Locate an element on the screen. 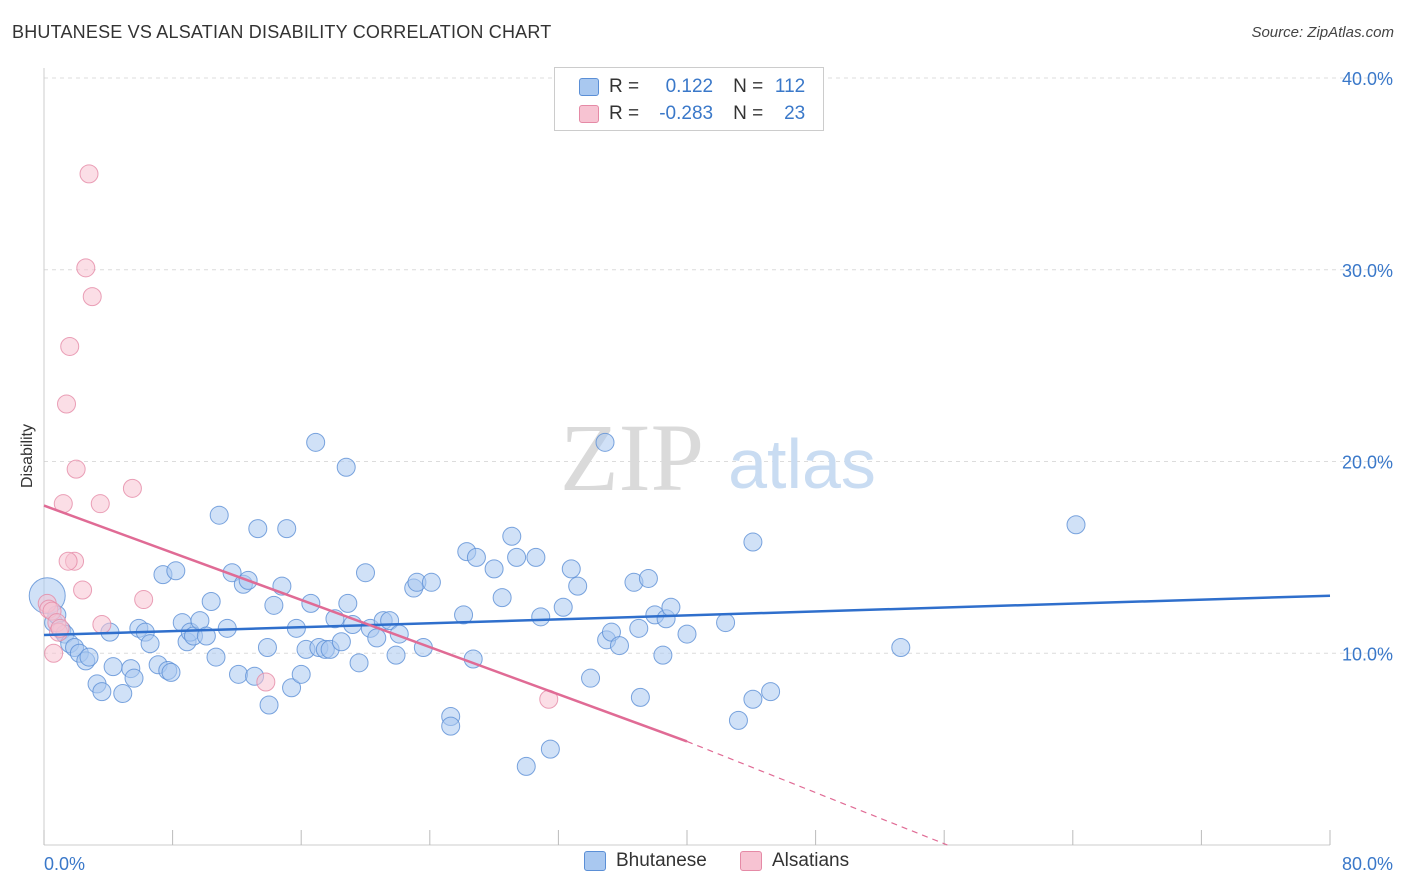 The image size is (1406, 892). series-legend: Bhutanese Alsatians is located at coordinates (703, 864).